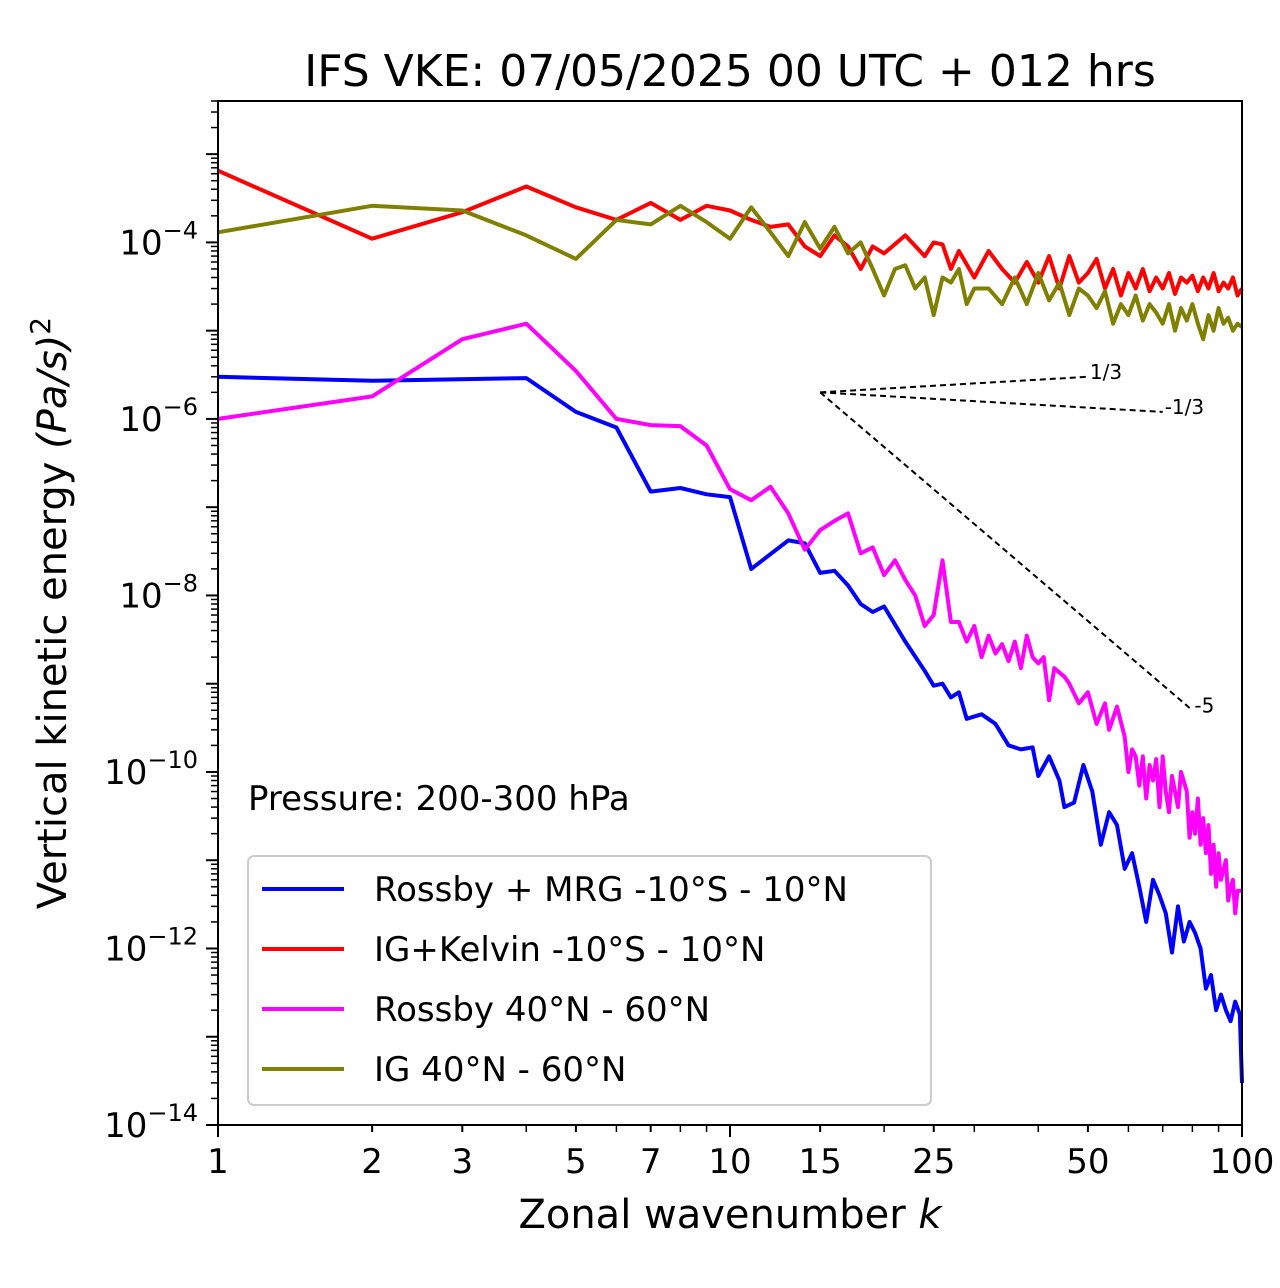  I want to click on x-axis-label-variable: k, so click(930, 1215).